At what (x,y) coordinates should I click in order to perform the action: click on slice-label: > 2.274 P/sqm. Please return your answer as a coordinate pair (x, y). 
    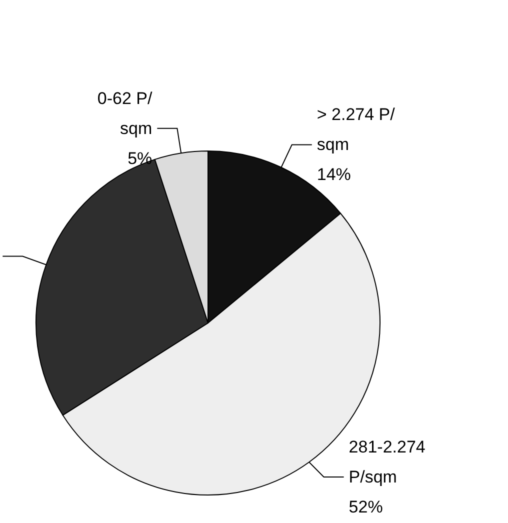
    Looking at the image, I should click on (356, 129).